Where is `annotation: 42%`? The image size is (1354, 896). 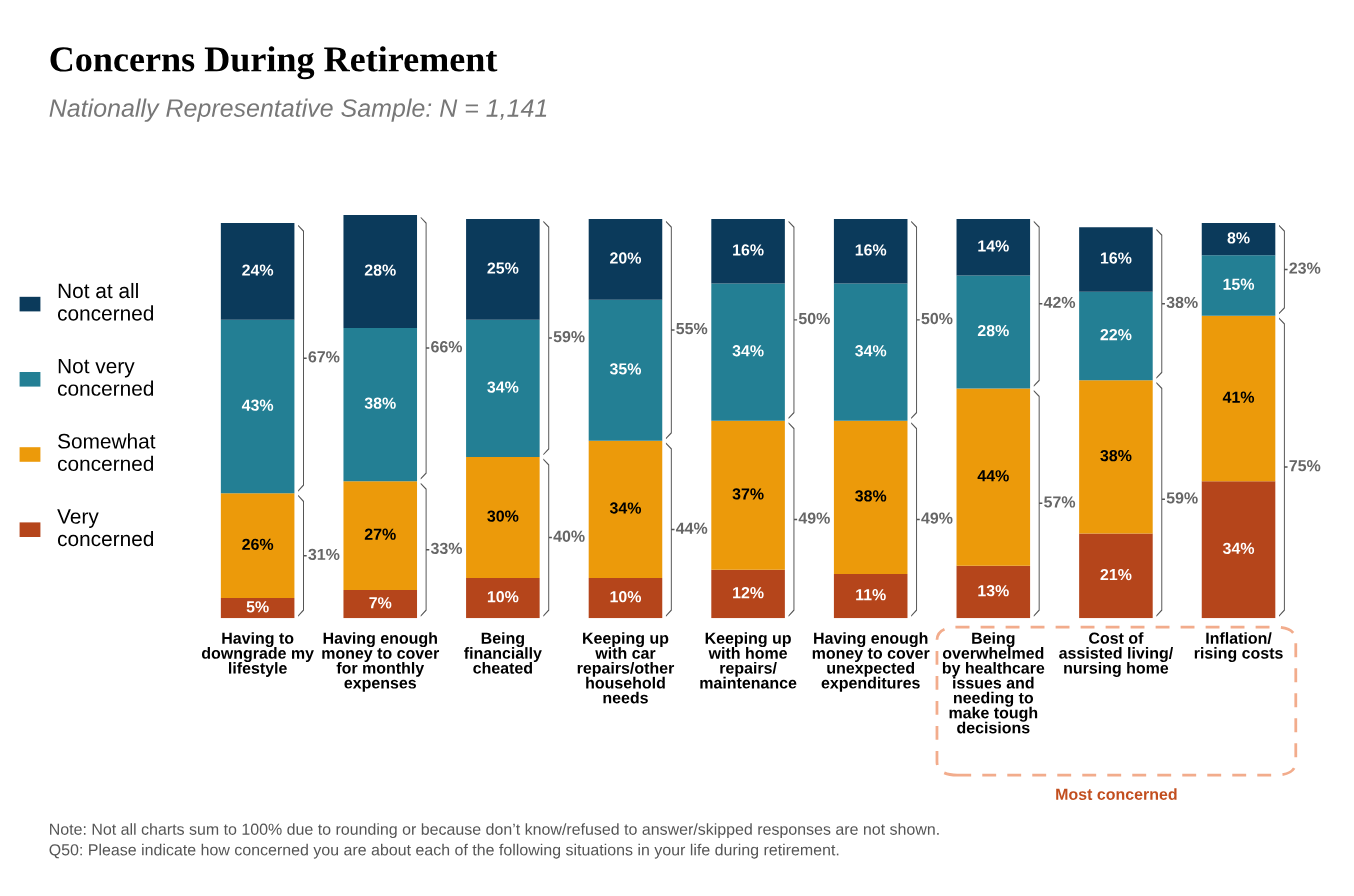
annotation: 42% is located at coordinates (1059, 302).